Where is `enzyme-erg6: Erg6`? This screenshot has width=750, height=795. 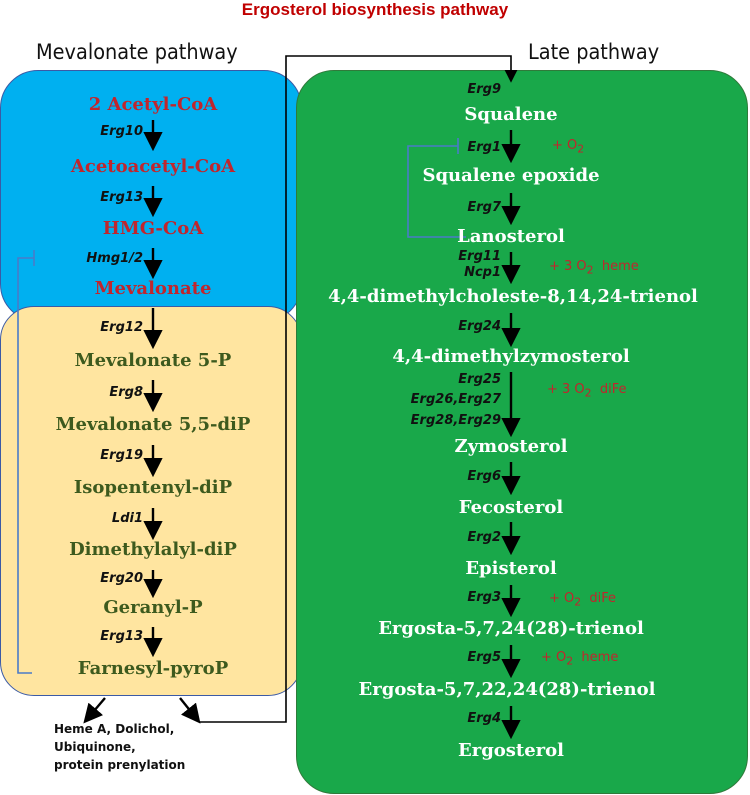
enzyme-erg6: Erg6 is located at coordinates (484, 476).